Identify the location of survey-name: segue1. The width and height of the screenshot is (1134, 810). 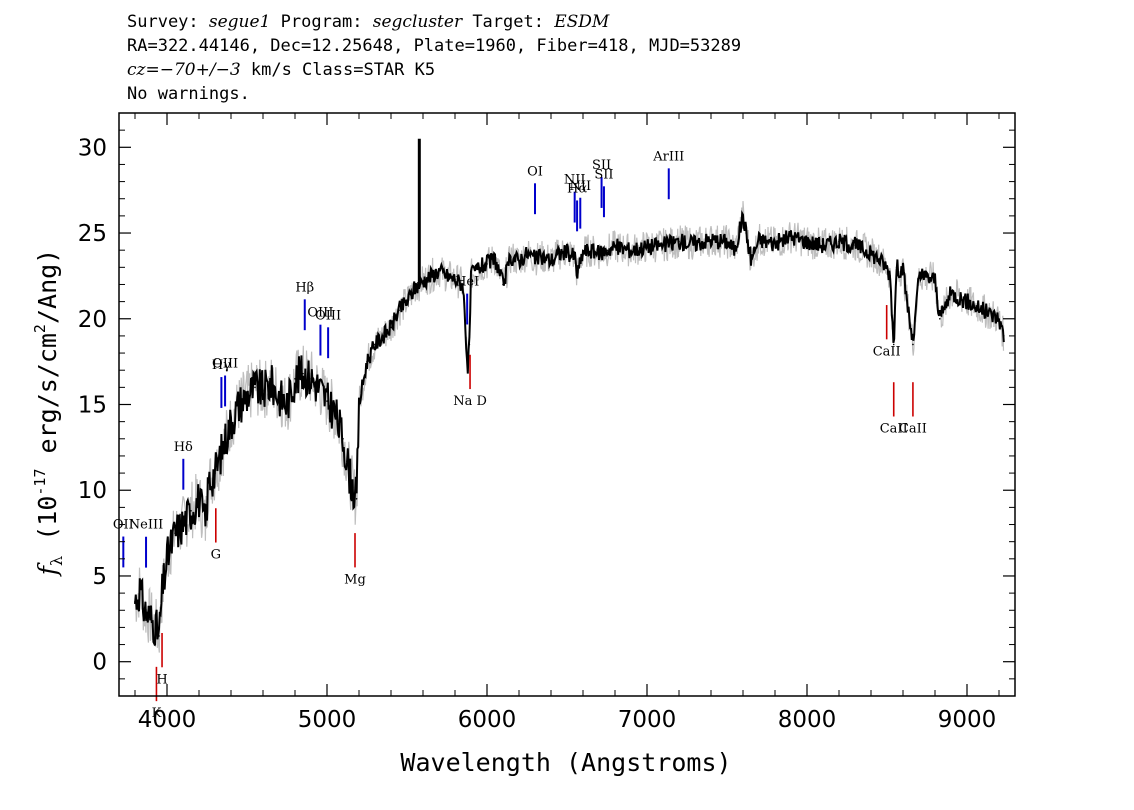
(239, 22).